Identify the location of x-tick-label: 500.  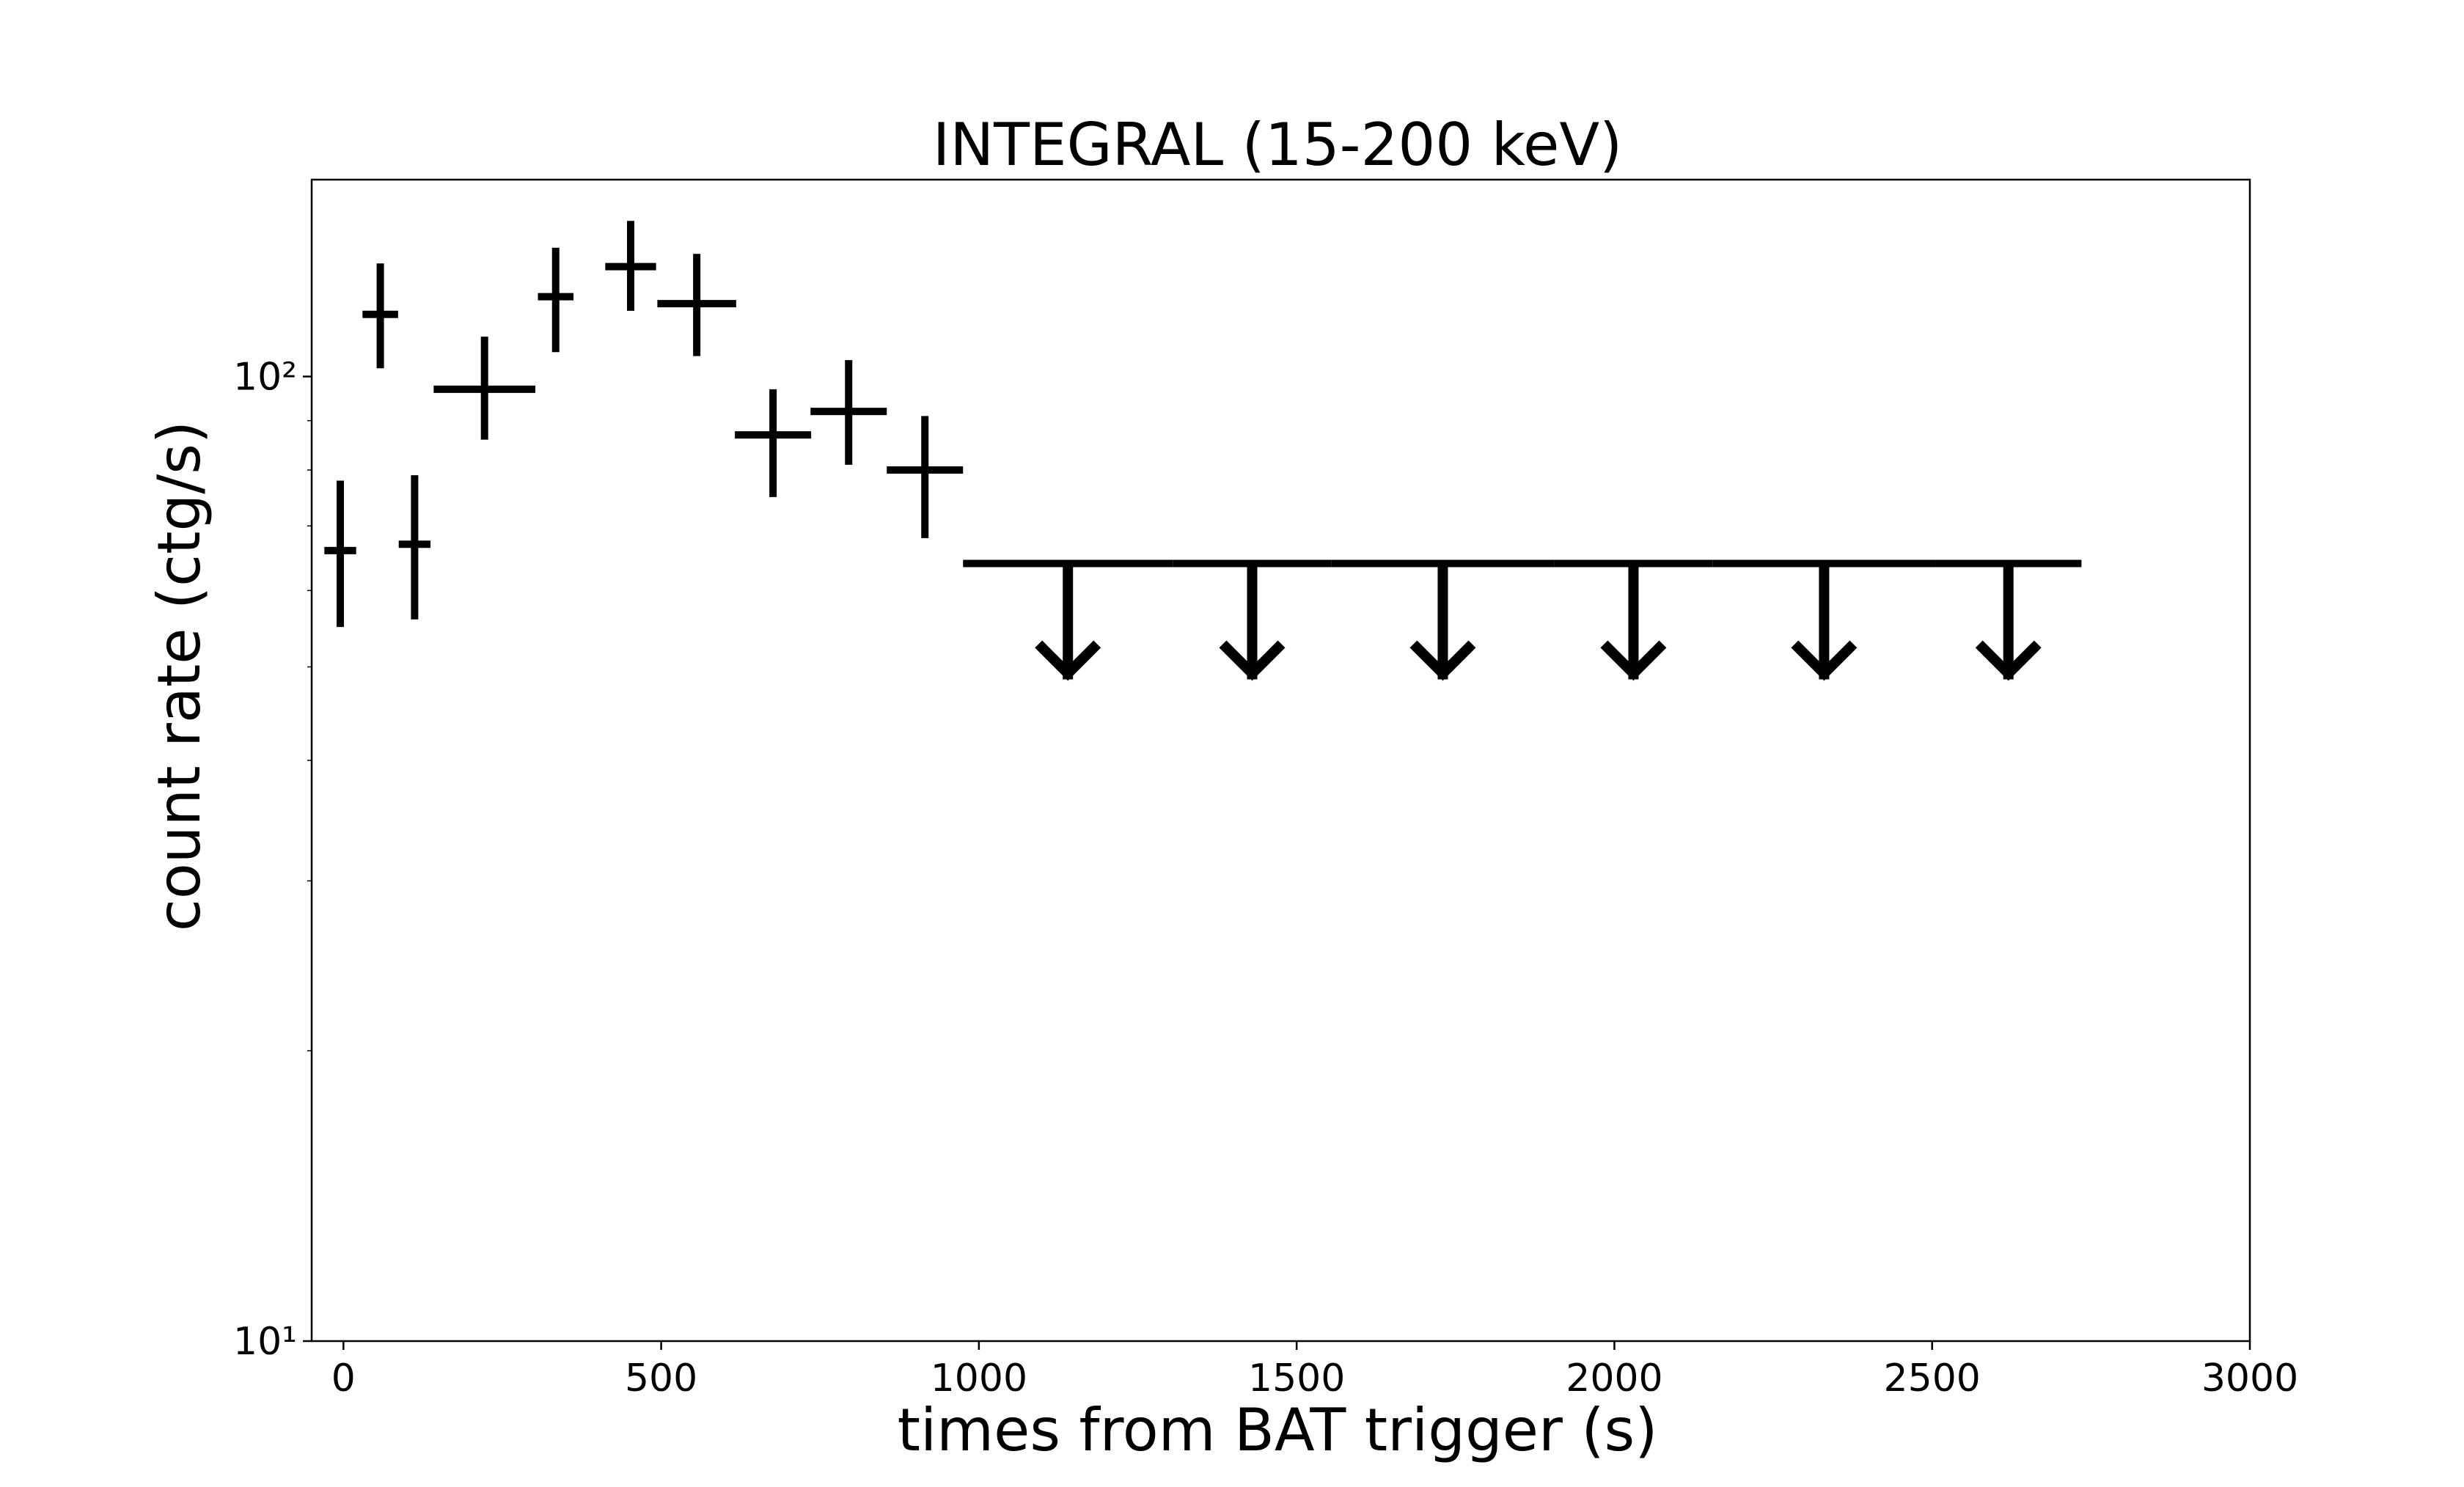
(661, 1378).